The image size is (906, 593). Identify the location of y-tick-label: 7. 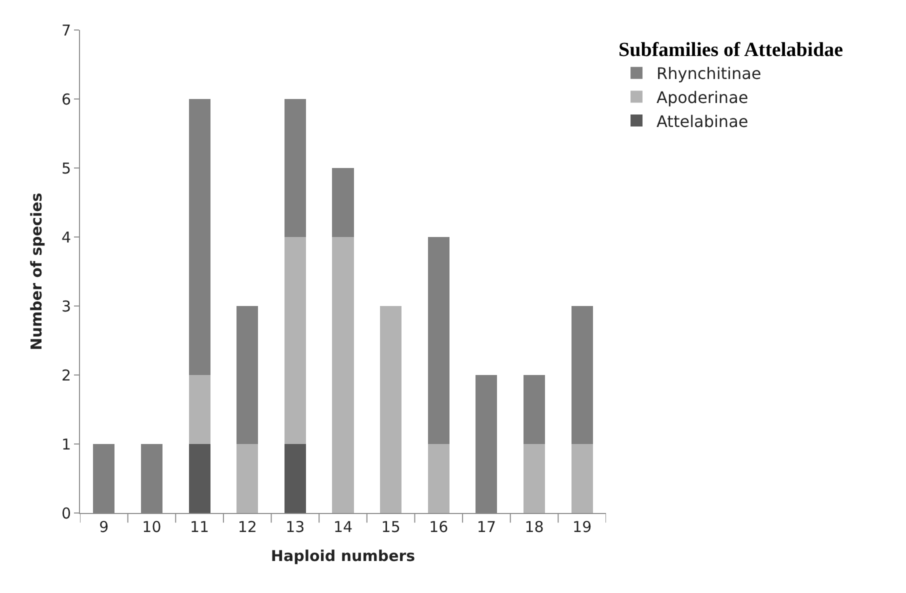
(66, 30).